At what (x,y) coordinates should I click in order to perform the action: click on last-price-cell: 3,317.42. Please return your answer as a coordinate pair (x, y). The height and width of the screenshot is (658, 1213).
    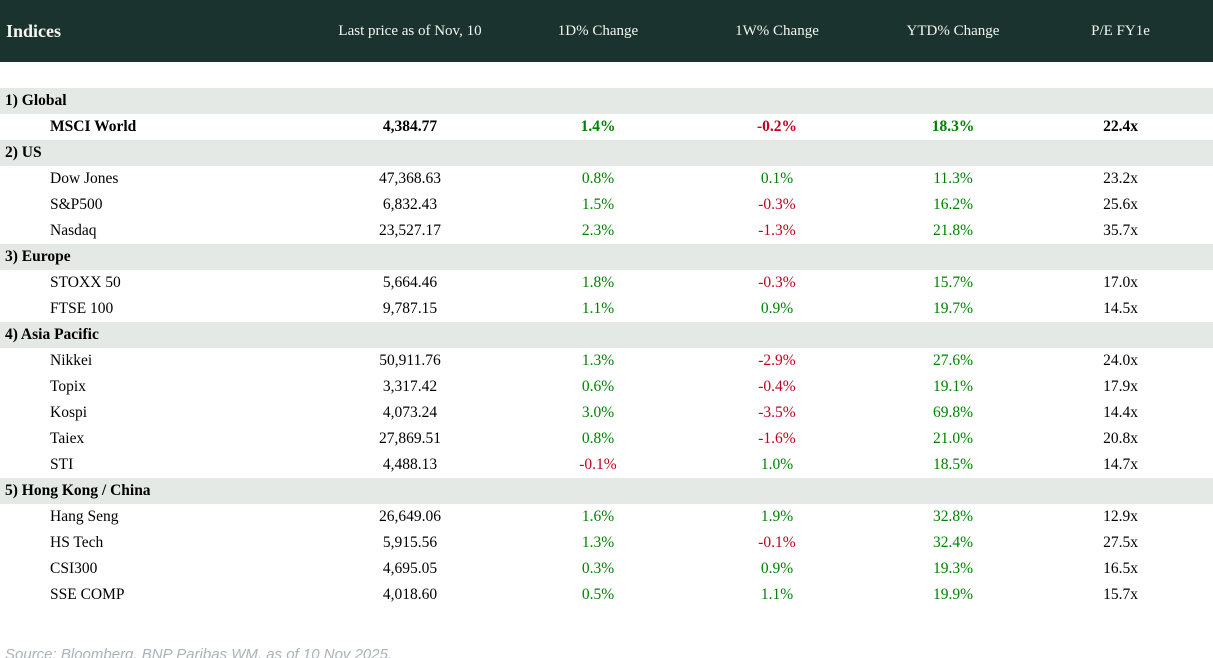
    Looking at the image, I should click on (410, 386).